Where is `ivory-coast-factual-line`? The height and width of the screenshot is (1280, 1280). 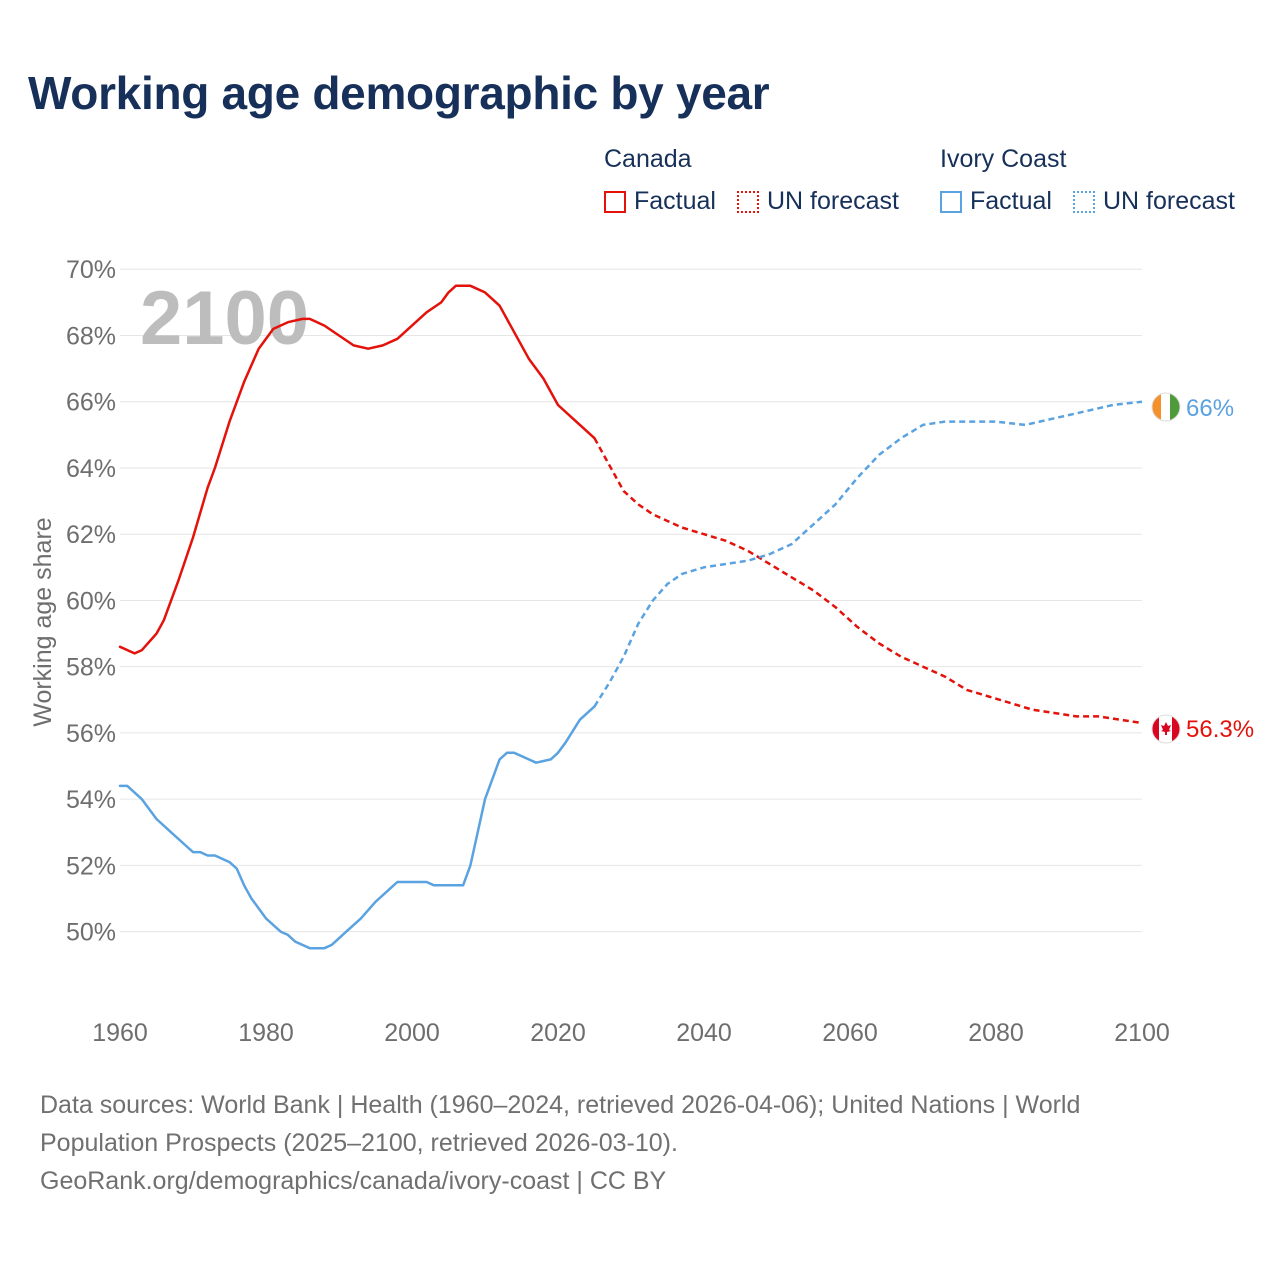 ivory-coast-factual-line is located at coordinates (357, 827).